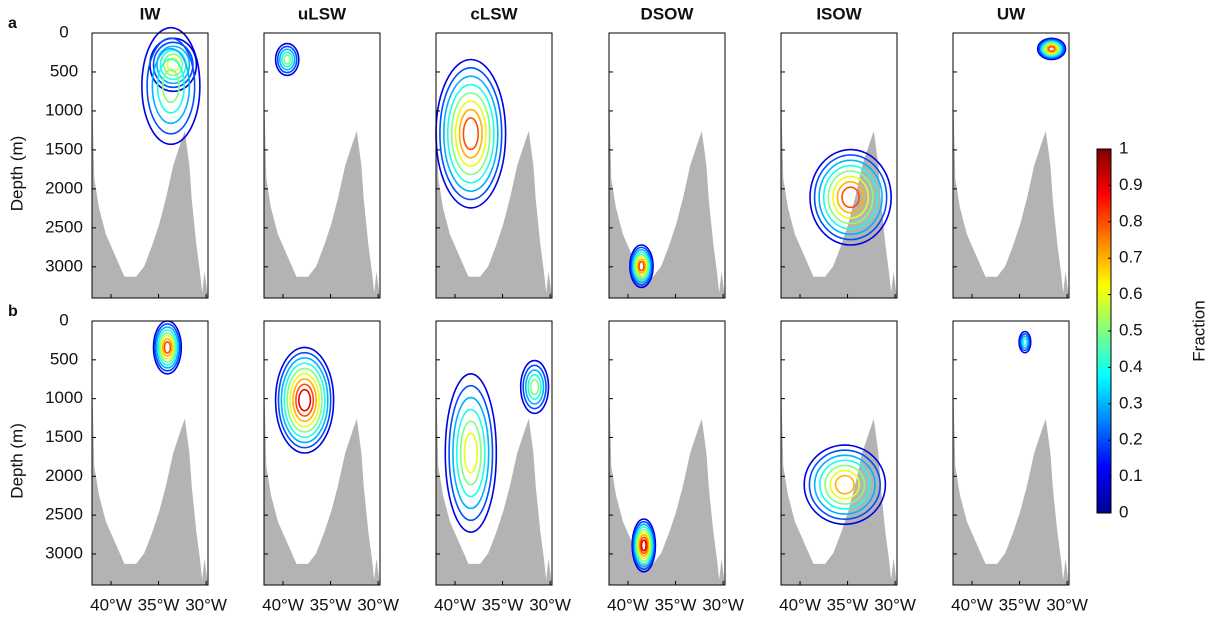  Describe the element at coordinates (1123, 511) in the screenshot. I see `colorbar-tick-label: 0` at that location.